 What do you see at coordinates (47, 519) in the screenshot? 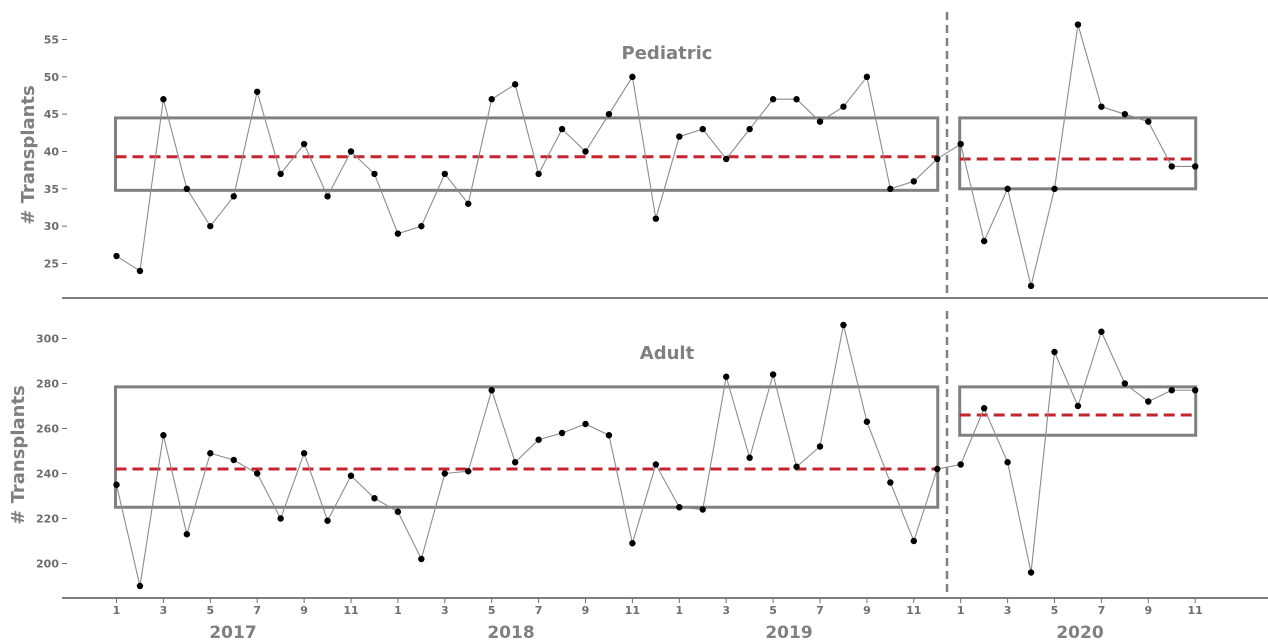
I see `y-tick-label: 220` at bounding box center [47, 519].